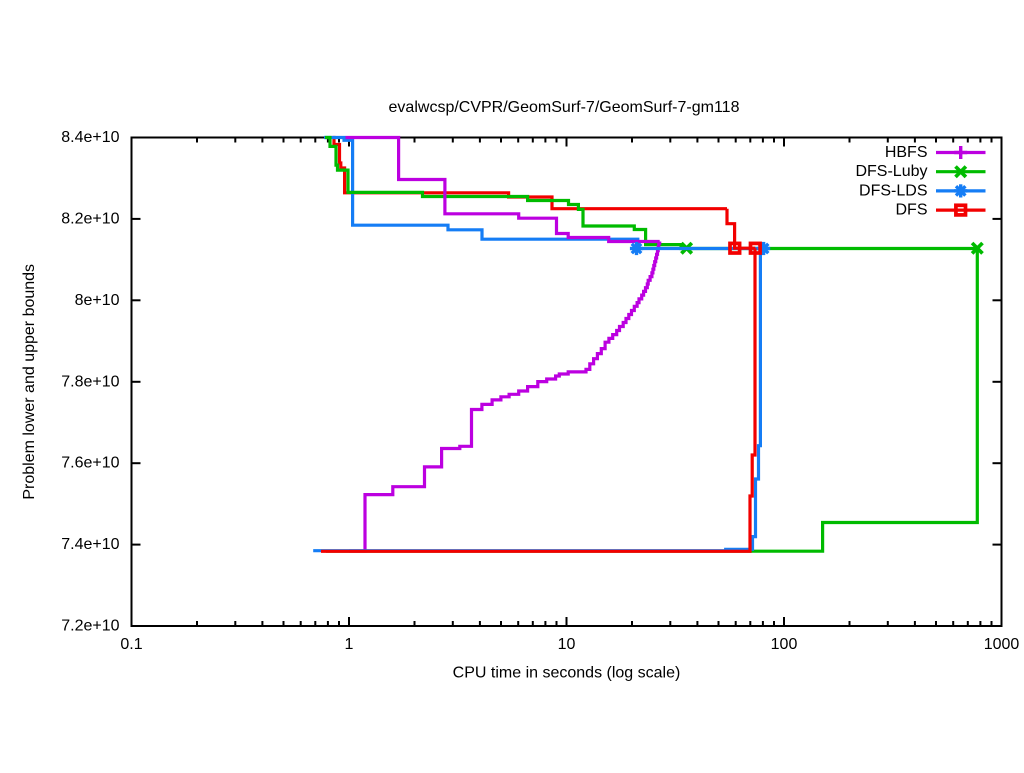 The height and width of the screenshot is (773, 1024). Describe the element at coordinates (906, 152) in the screenshot. I see `svg-text: HBFS` at that location.